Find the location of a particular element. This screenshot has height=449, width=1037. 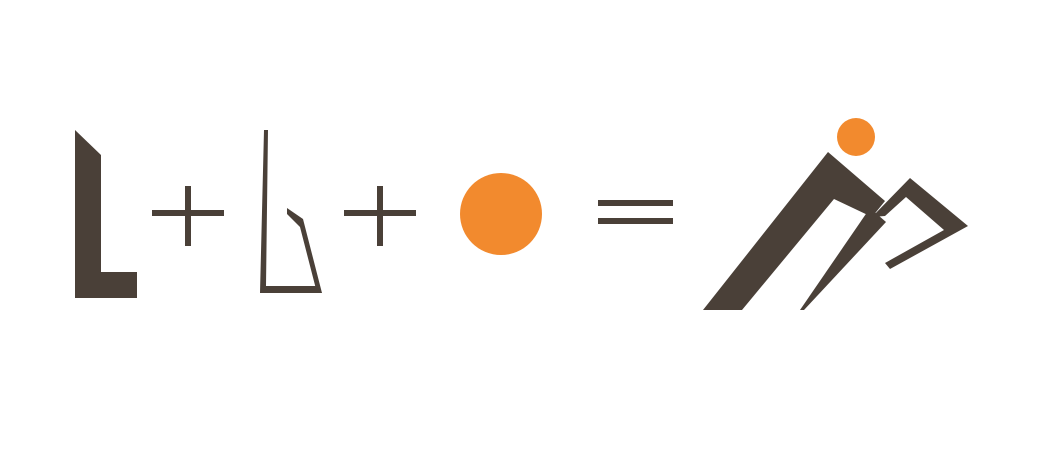

orange-circle-icon is located at coordinates (501, 214).